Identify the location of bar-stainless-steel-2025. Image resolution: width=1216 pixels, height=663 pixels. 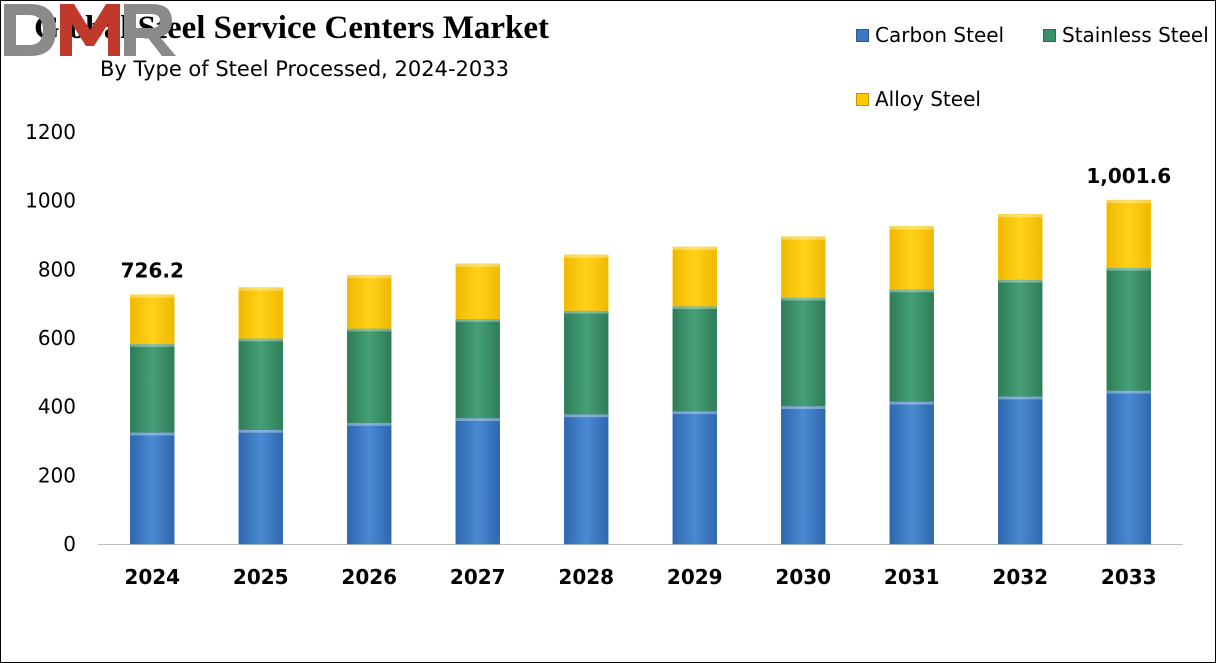
(260, 384).